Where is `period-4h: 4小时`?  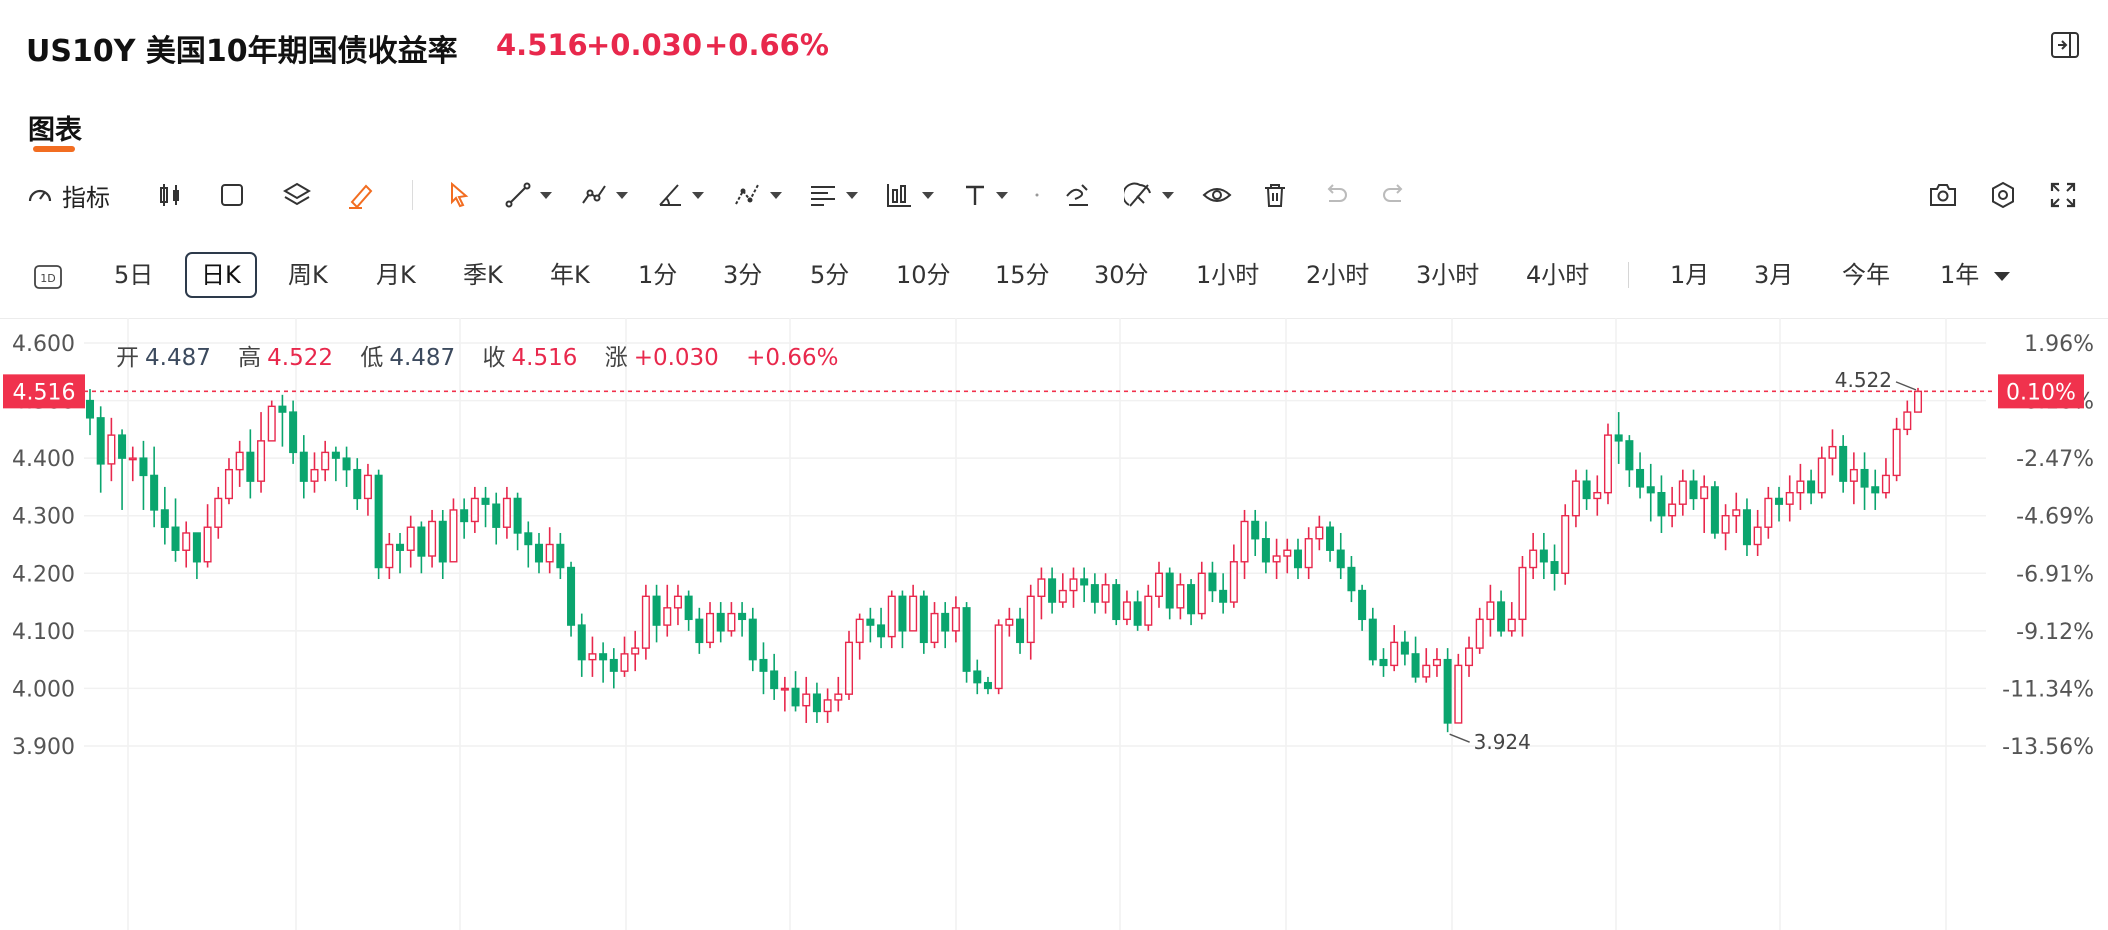
period-4h: 4小时 is located at coordinates (1558, 275).